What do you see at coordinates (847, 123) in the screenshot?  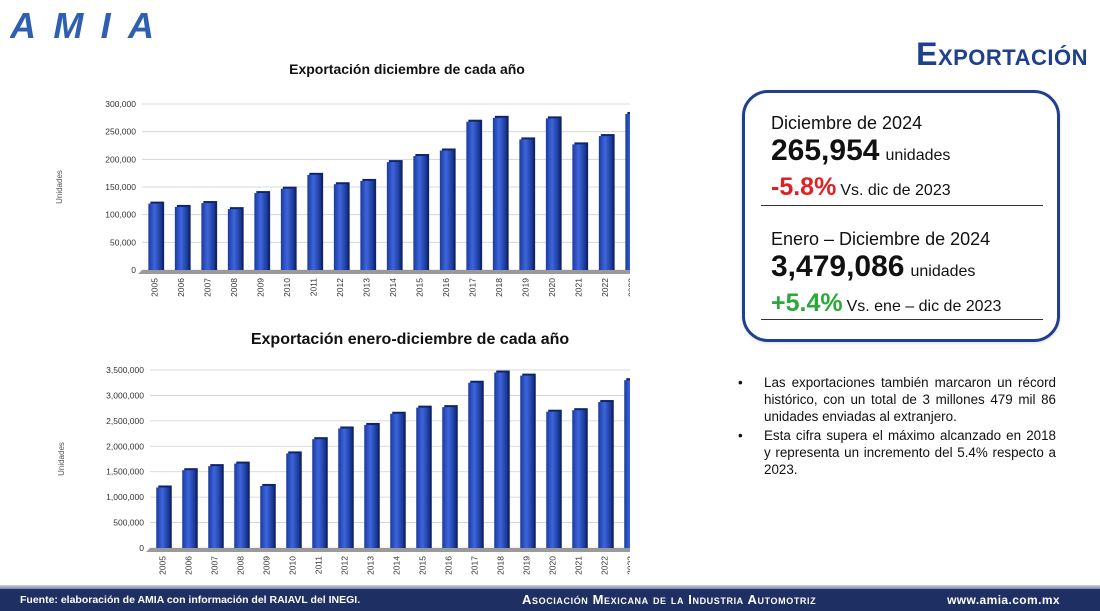 I see `december-summary-label: Diciembre de 2024` at bounding box center [847, 123].